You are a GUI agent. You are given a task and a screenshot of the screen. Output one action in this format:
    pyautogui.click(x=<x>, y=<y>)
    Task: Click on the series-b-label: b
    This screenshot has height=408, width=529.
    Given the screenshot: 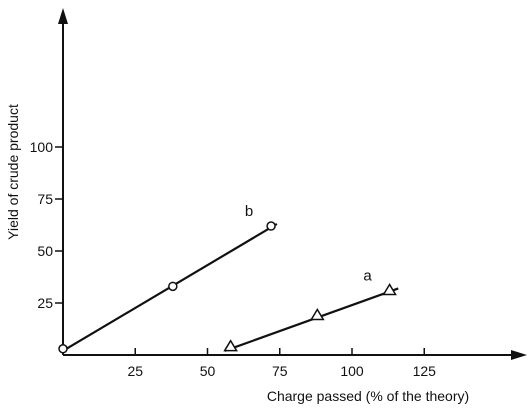 What is the action you would take?
    pyautogui.click(x=249, y=211)
    